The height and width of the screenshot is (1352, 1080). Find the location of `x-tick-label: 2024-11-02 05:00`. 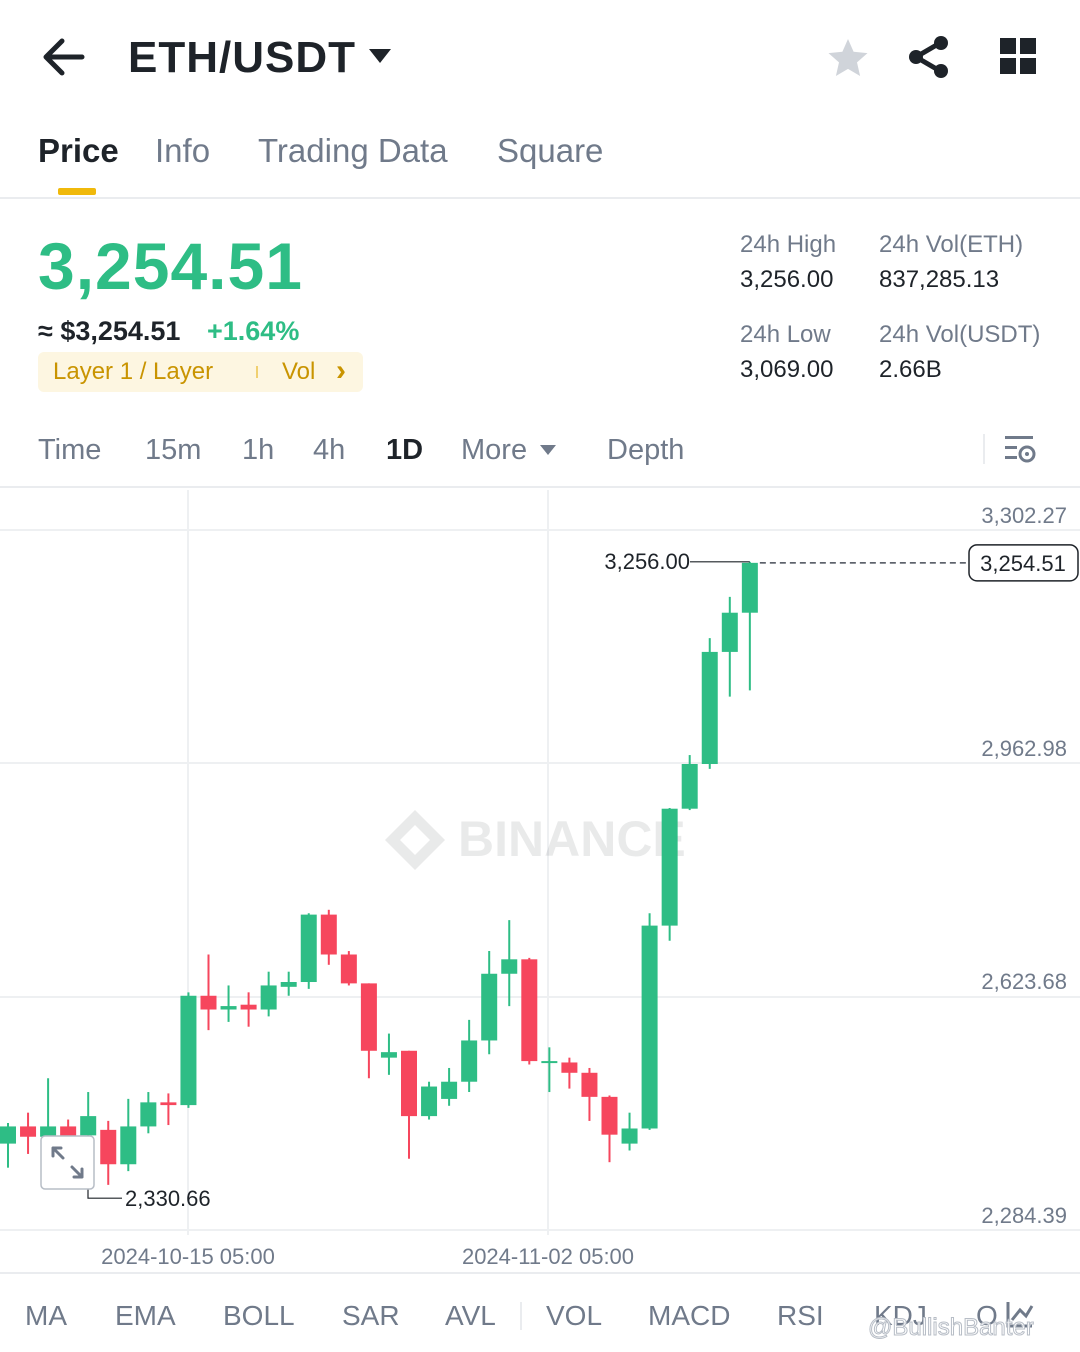

x-tick-label: 2024-11-02 05:00 is located at coordinates (548, 1256).